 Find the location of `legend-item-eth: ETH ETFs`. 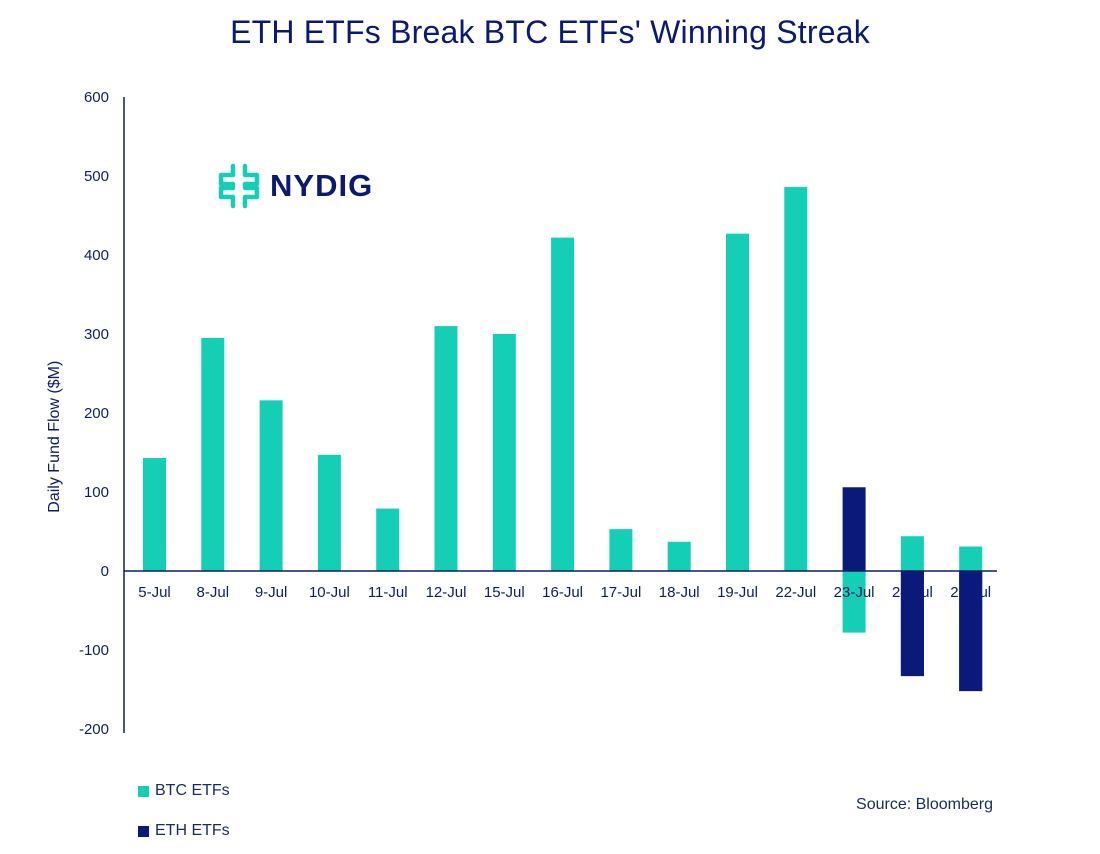

legend-item-eth: ETH ETFs is located at coordinates (184, 831).